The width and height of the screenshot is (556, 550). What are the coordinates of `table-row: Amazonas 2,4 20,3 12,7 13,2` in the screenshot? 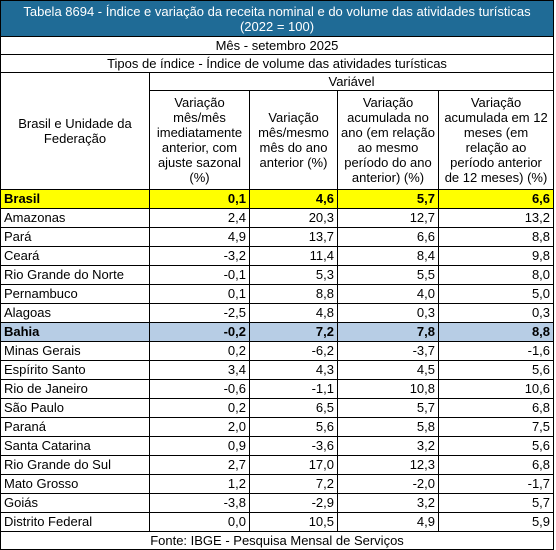 It's located at (277, 218).